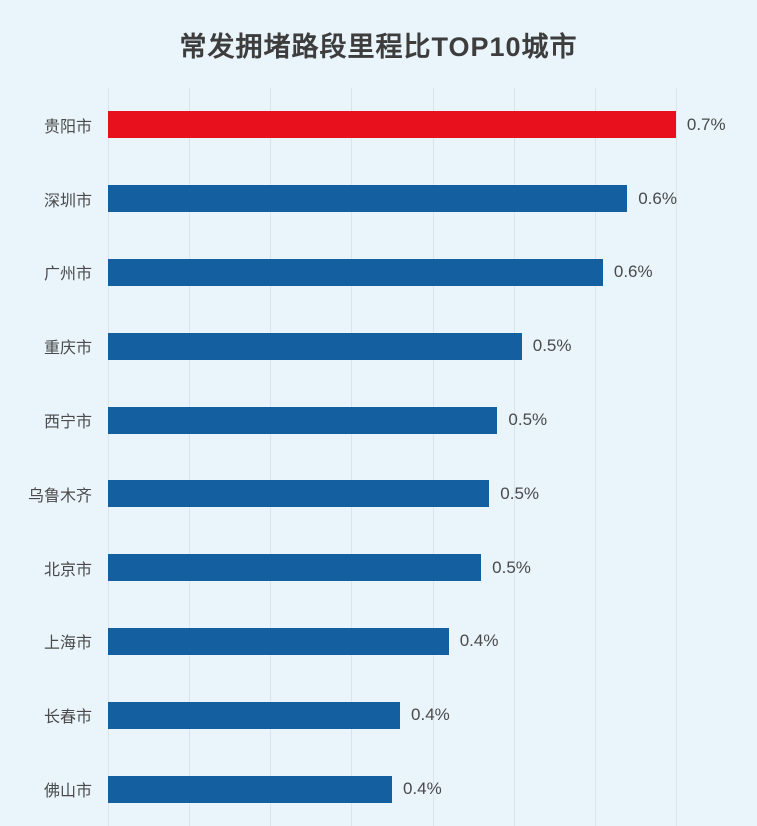 This screenshot has height=826, width=757. I want to click on chart-title: 常发拥堵路段里程比TOP10城市, so click(378, 46).